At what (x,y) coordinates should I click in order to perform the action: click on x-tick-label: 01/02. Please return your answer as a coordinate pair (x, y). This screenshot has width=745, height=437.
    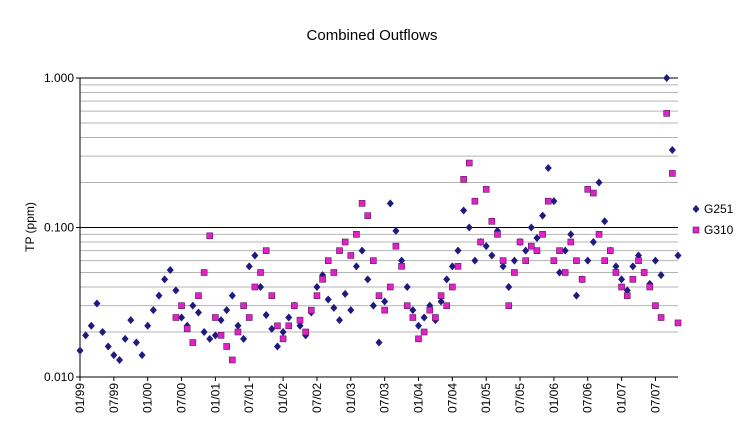
    Looking at the image, I should click on (283, 398).